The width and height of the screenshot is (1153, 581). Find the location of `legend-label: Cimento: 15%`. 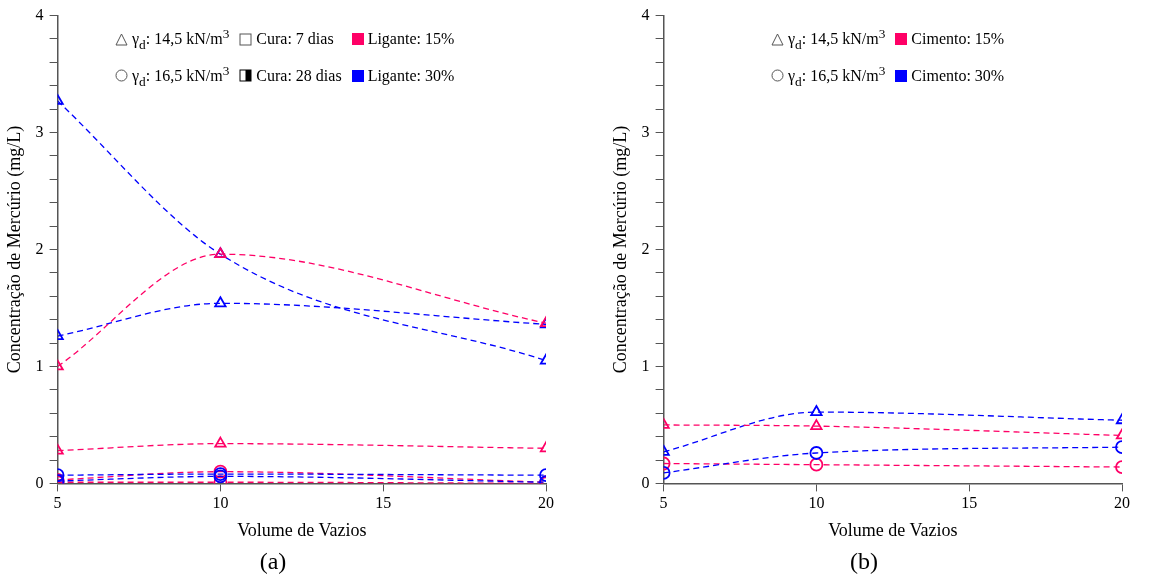

legend-label: Cimento: 15% is located at coordinates (958, 39).